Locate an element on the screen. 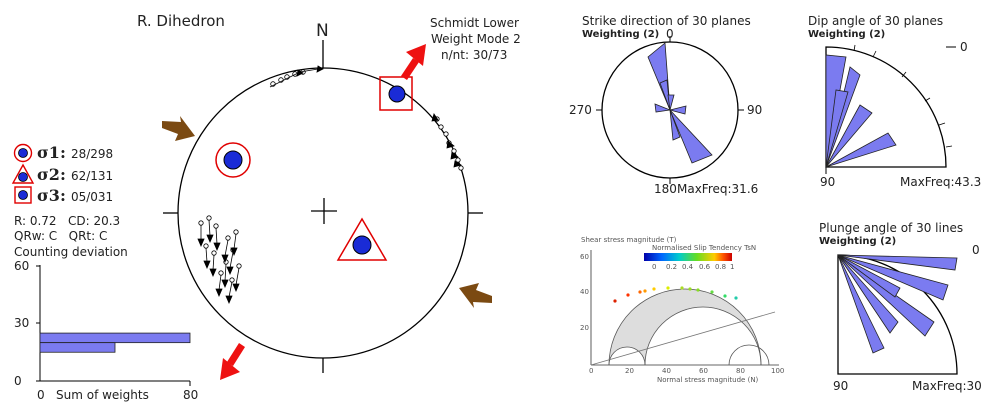 The width and height of the screenshot is (989, 414). sigma2-marker is located at coordinates (362, 245).